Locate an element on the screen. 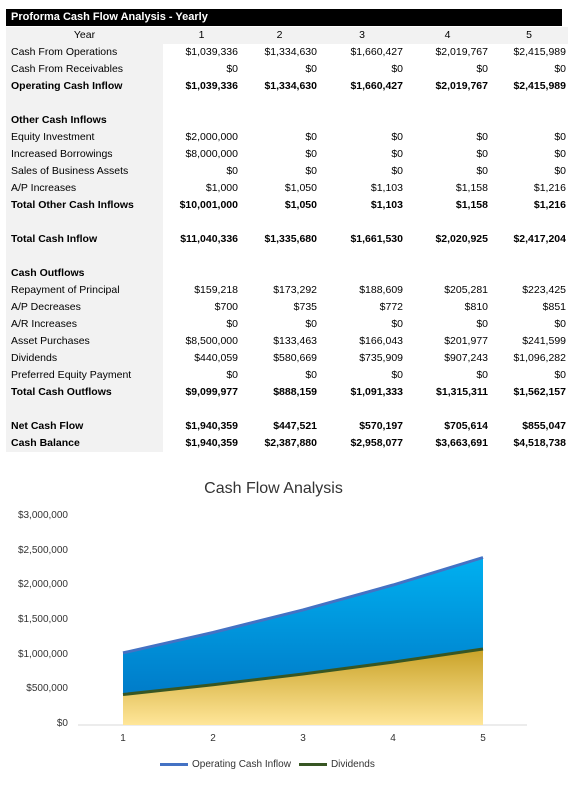 The width and height of the screenshot is (569, 792). row-label: Total Other Cash Inflows is located at coordinates (84, 205).